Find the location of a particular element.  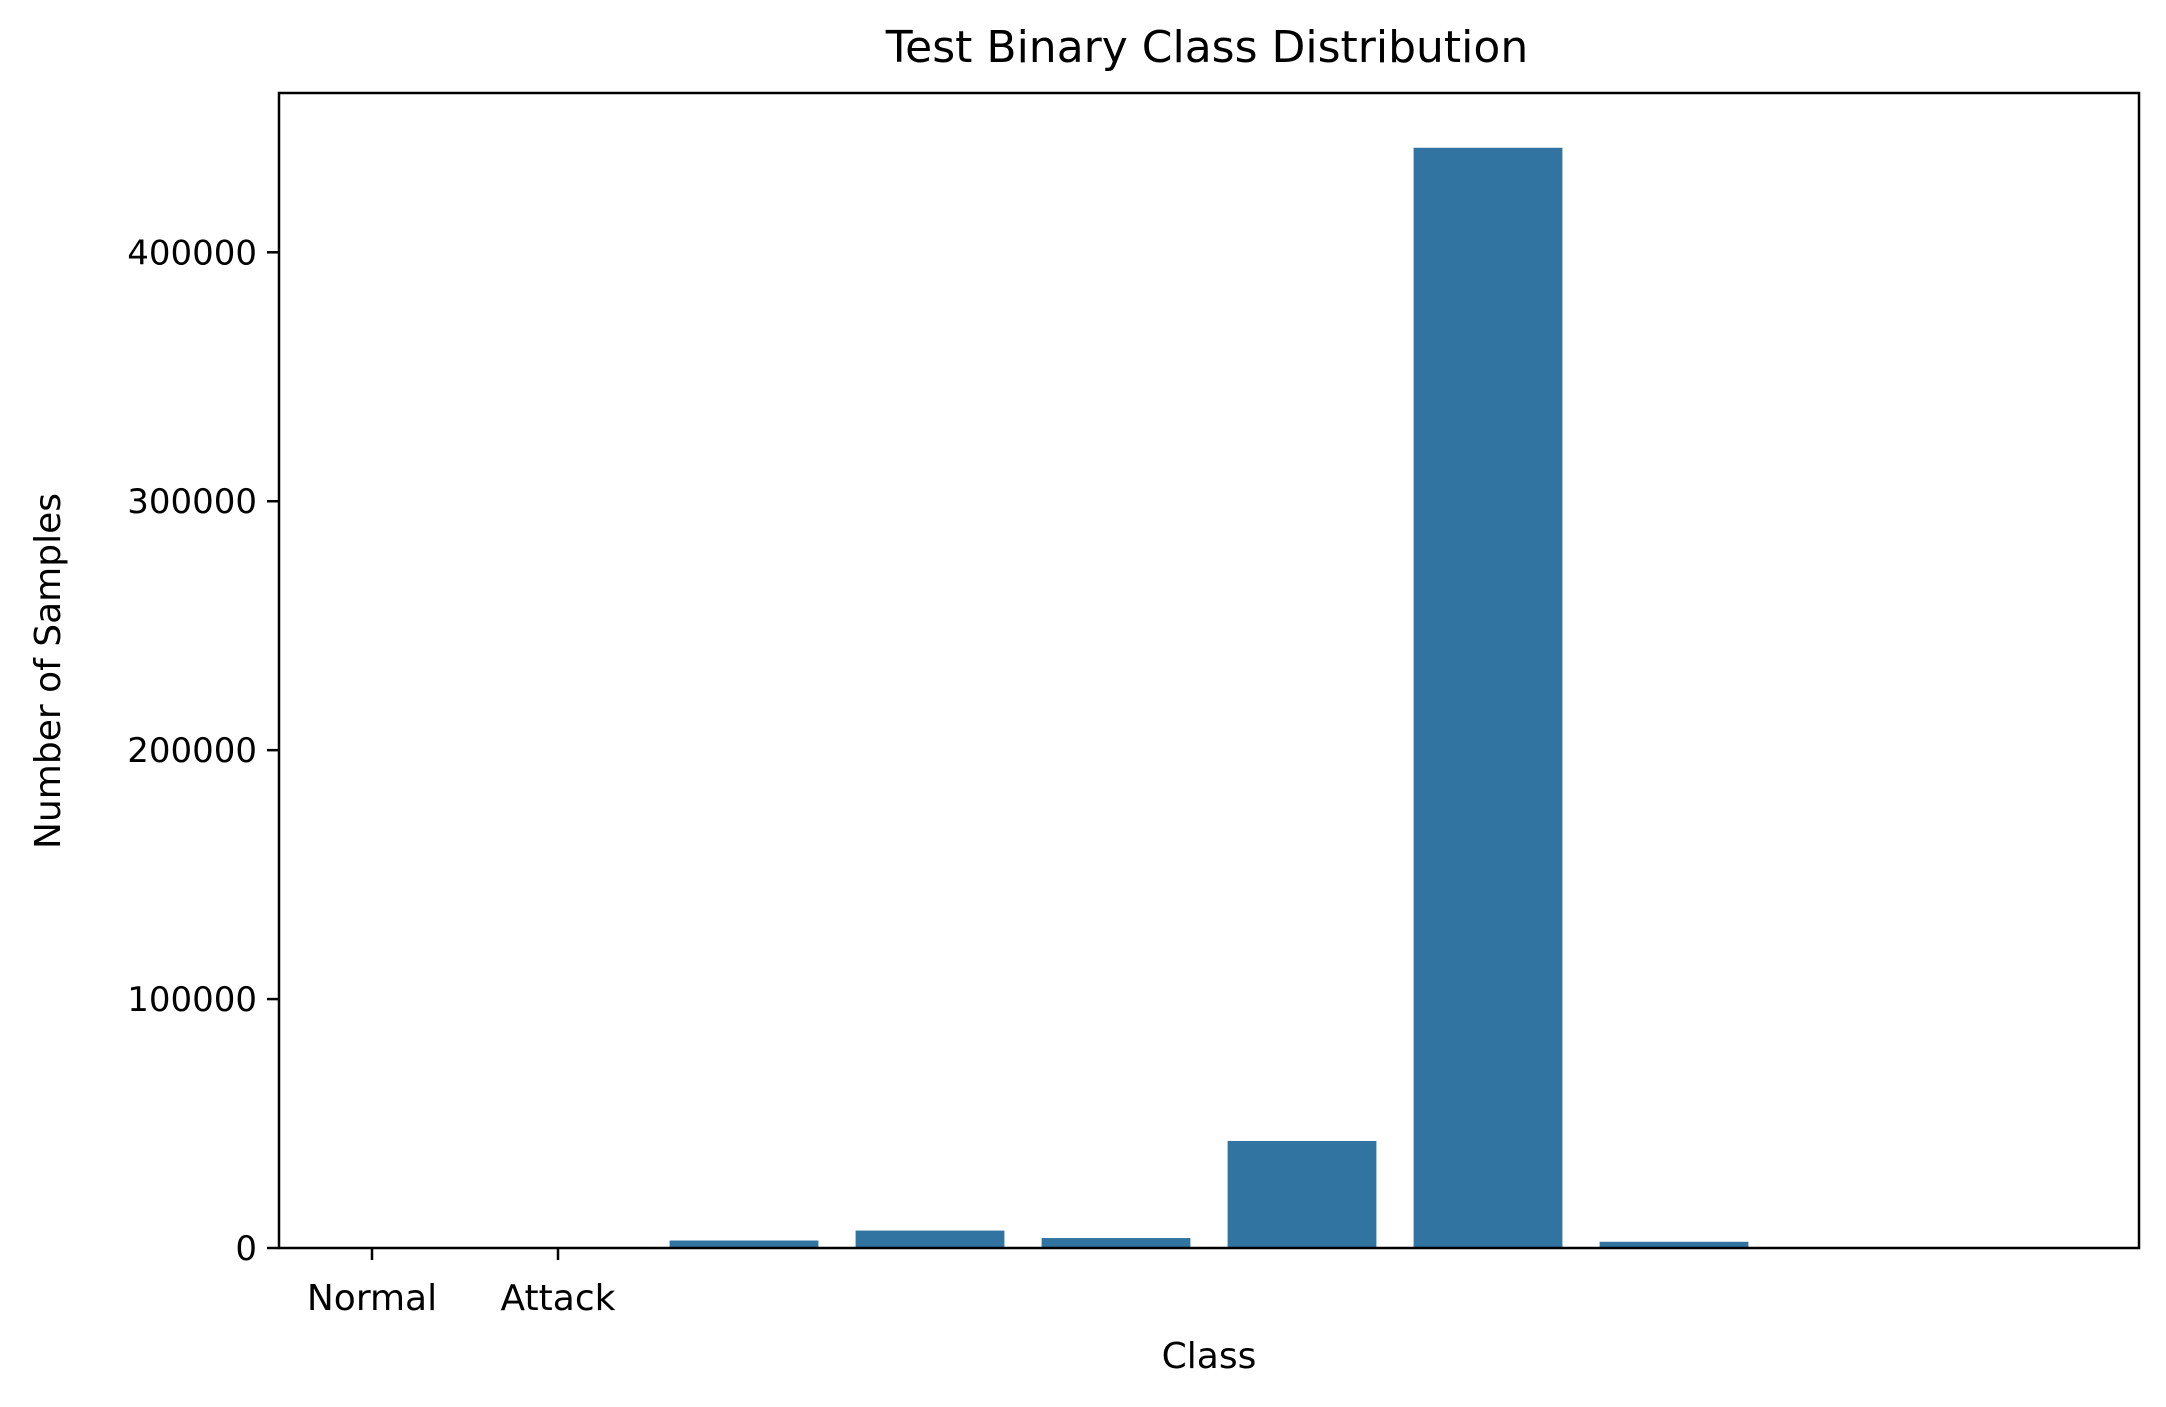

y-tick-label: 300000 is located at coordinates (192, 502).